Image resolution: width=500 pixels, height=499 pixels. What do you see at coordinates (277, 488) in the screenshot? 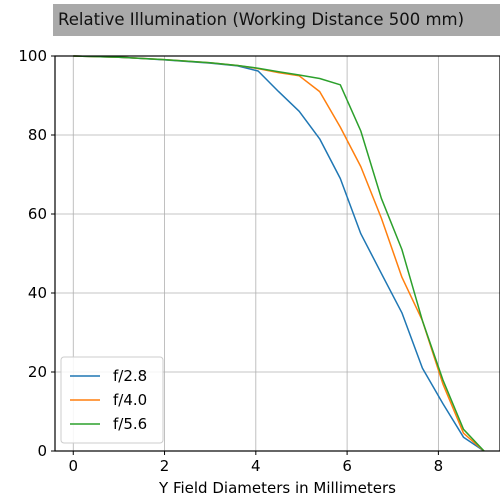
I see `x-axis-label: Y Field Diameters in Millimeters` at bounding box center [277, 488].